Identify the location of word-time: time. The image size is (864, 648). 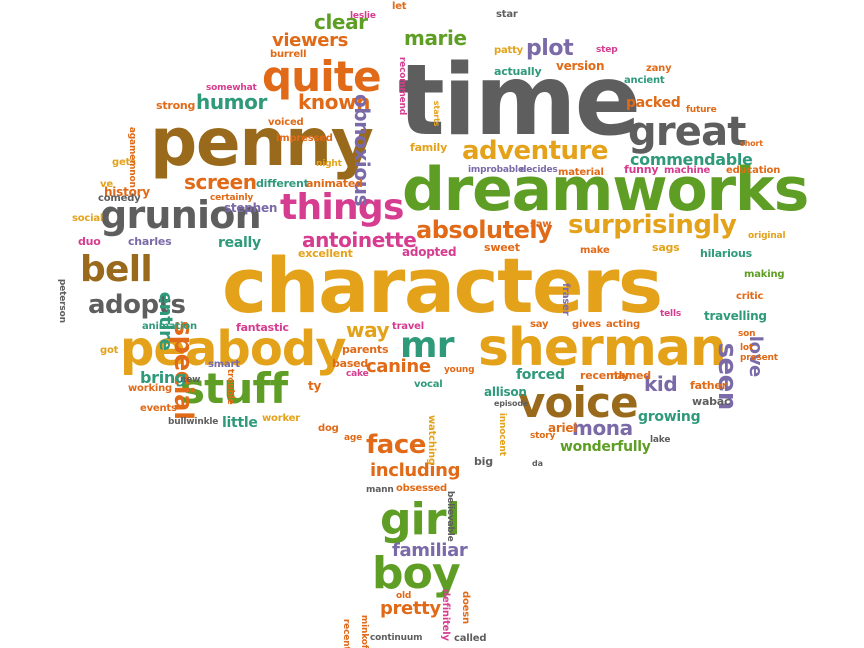
(519, 101).